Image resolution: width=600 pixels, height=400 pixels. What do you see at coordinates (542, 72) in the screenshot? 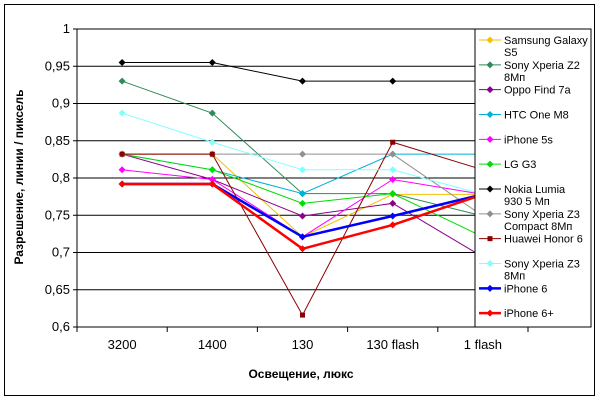
I see `legend-label: Sony Xperia Z2 8Мп` at bounding box center [542, 72].